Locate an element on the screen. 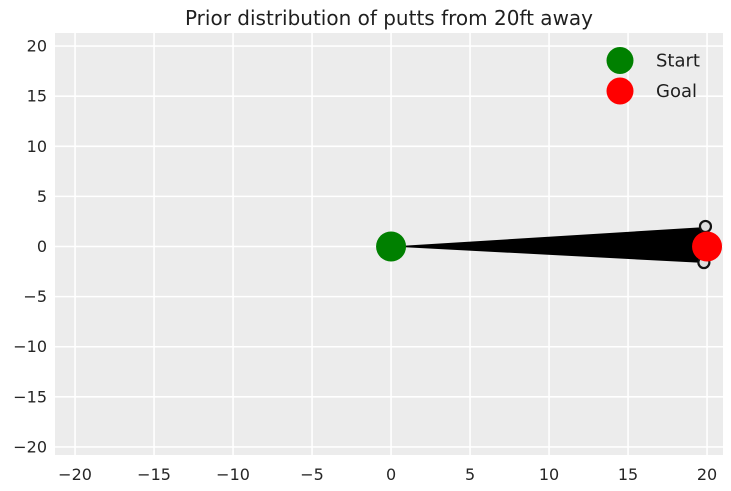 This screenshot has width=731, height=491. legend: Start Goal is located at coordinates (653, 76).